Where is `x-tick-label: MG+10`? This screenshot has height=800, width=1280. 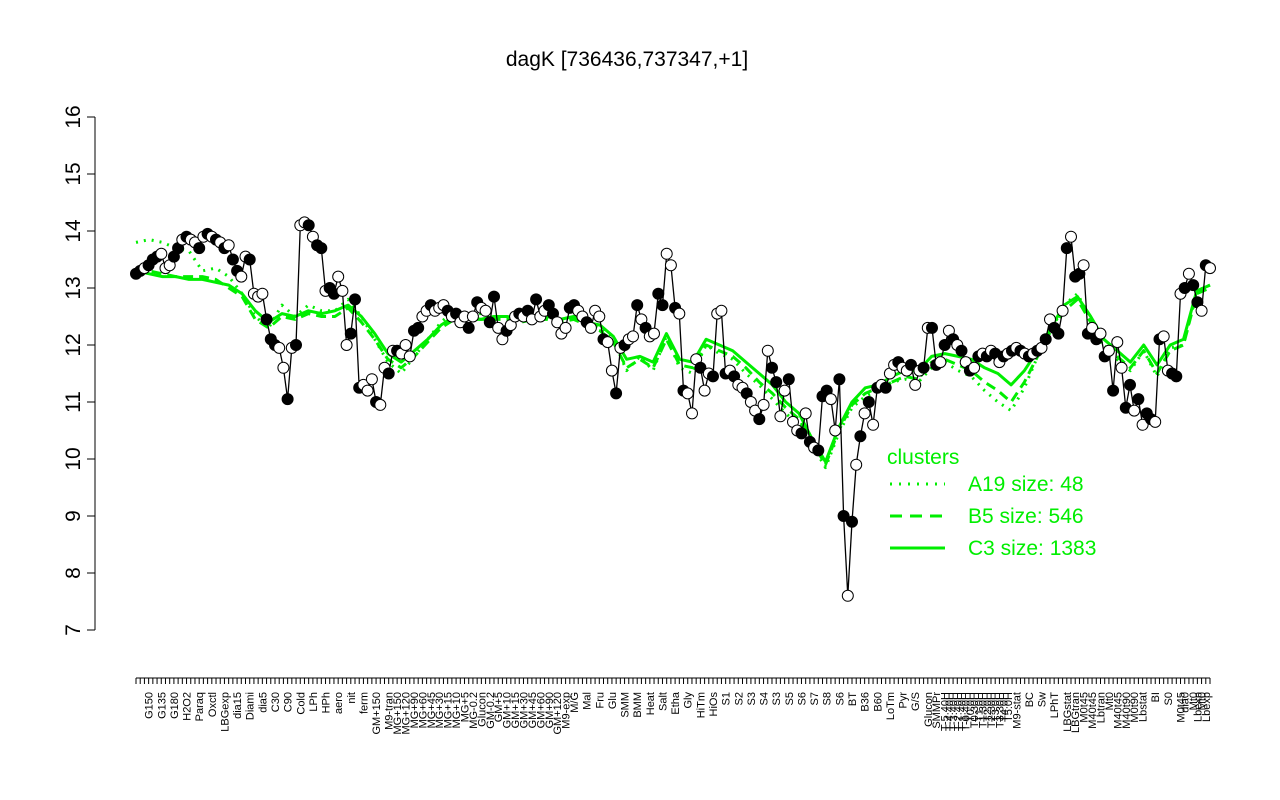
x-tick-label: MG+10 is located at coordinates (457, 710).